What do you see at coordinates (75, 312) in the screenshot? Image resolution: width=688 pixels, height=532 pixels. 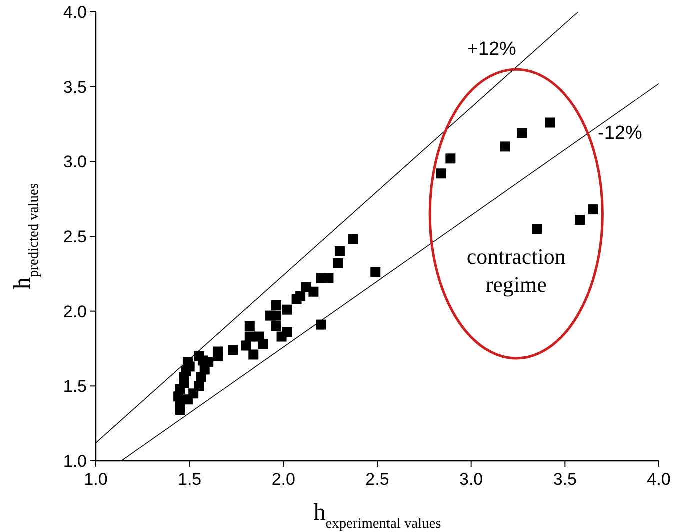 I see `y-tick-label: 2.0` at bounding box center [75, 312].